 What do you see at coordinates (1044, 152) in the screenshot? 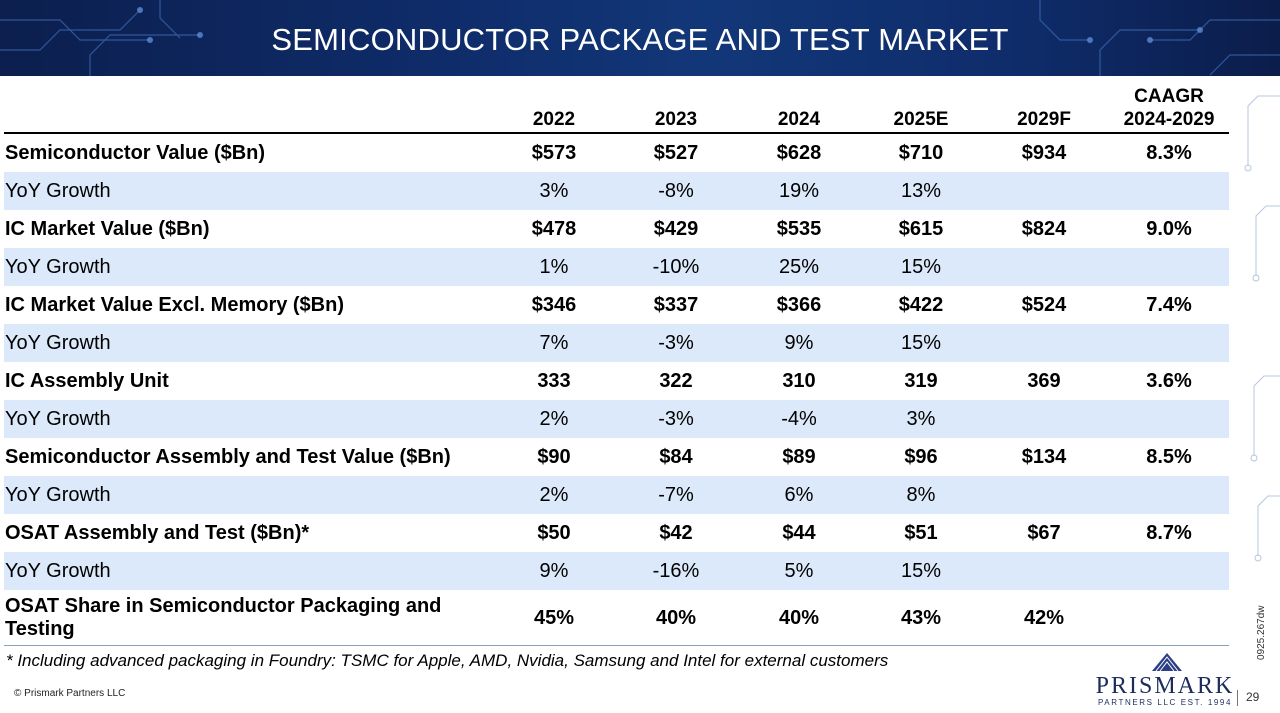
I see `table-cell: $934` at bounding box center [1044, 152].